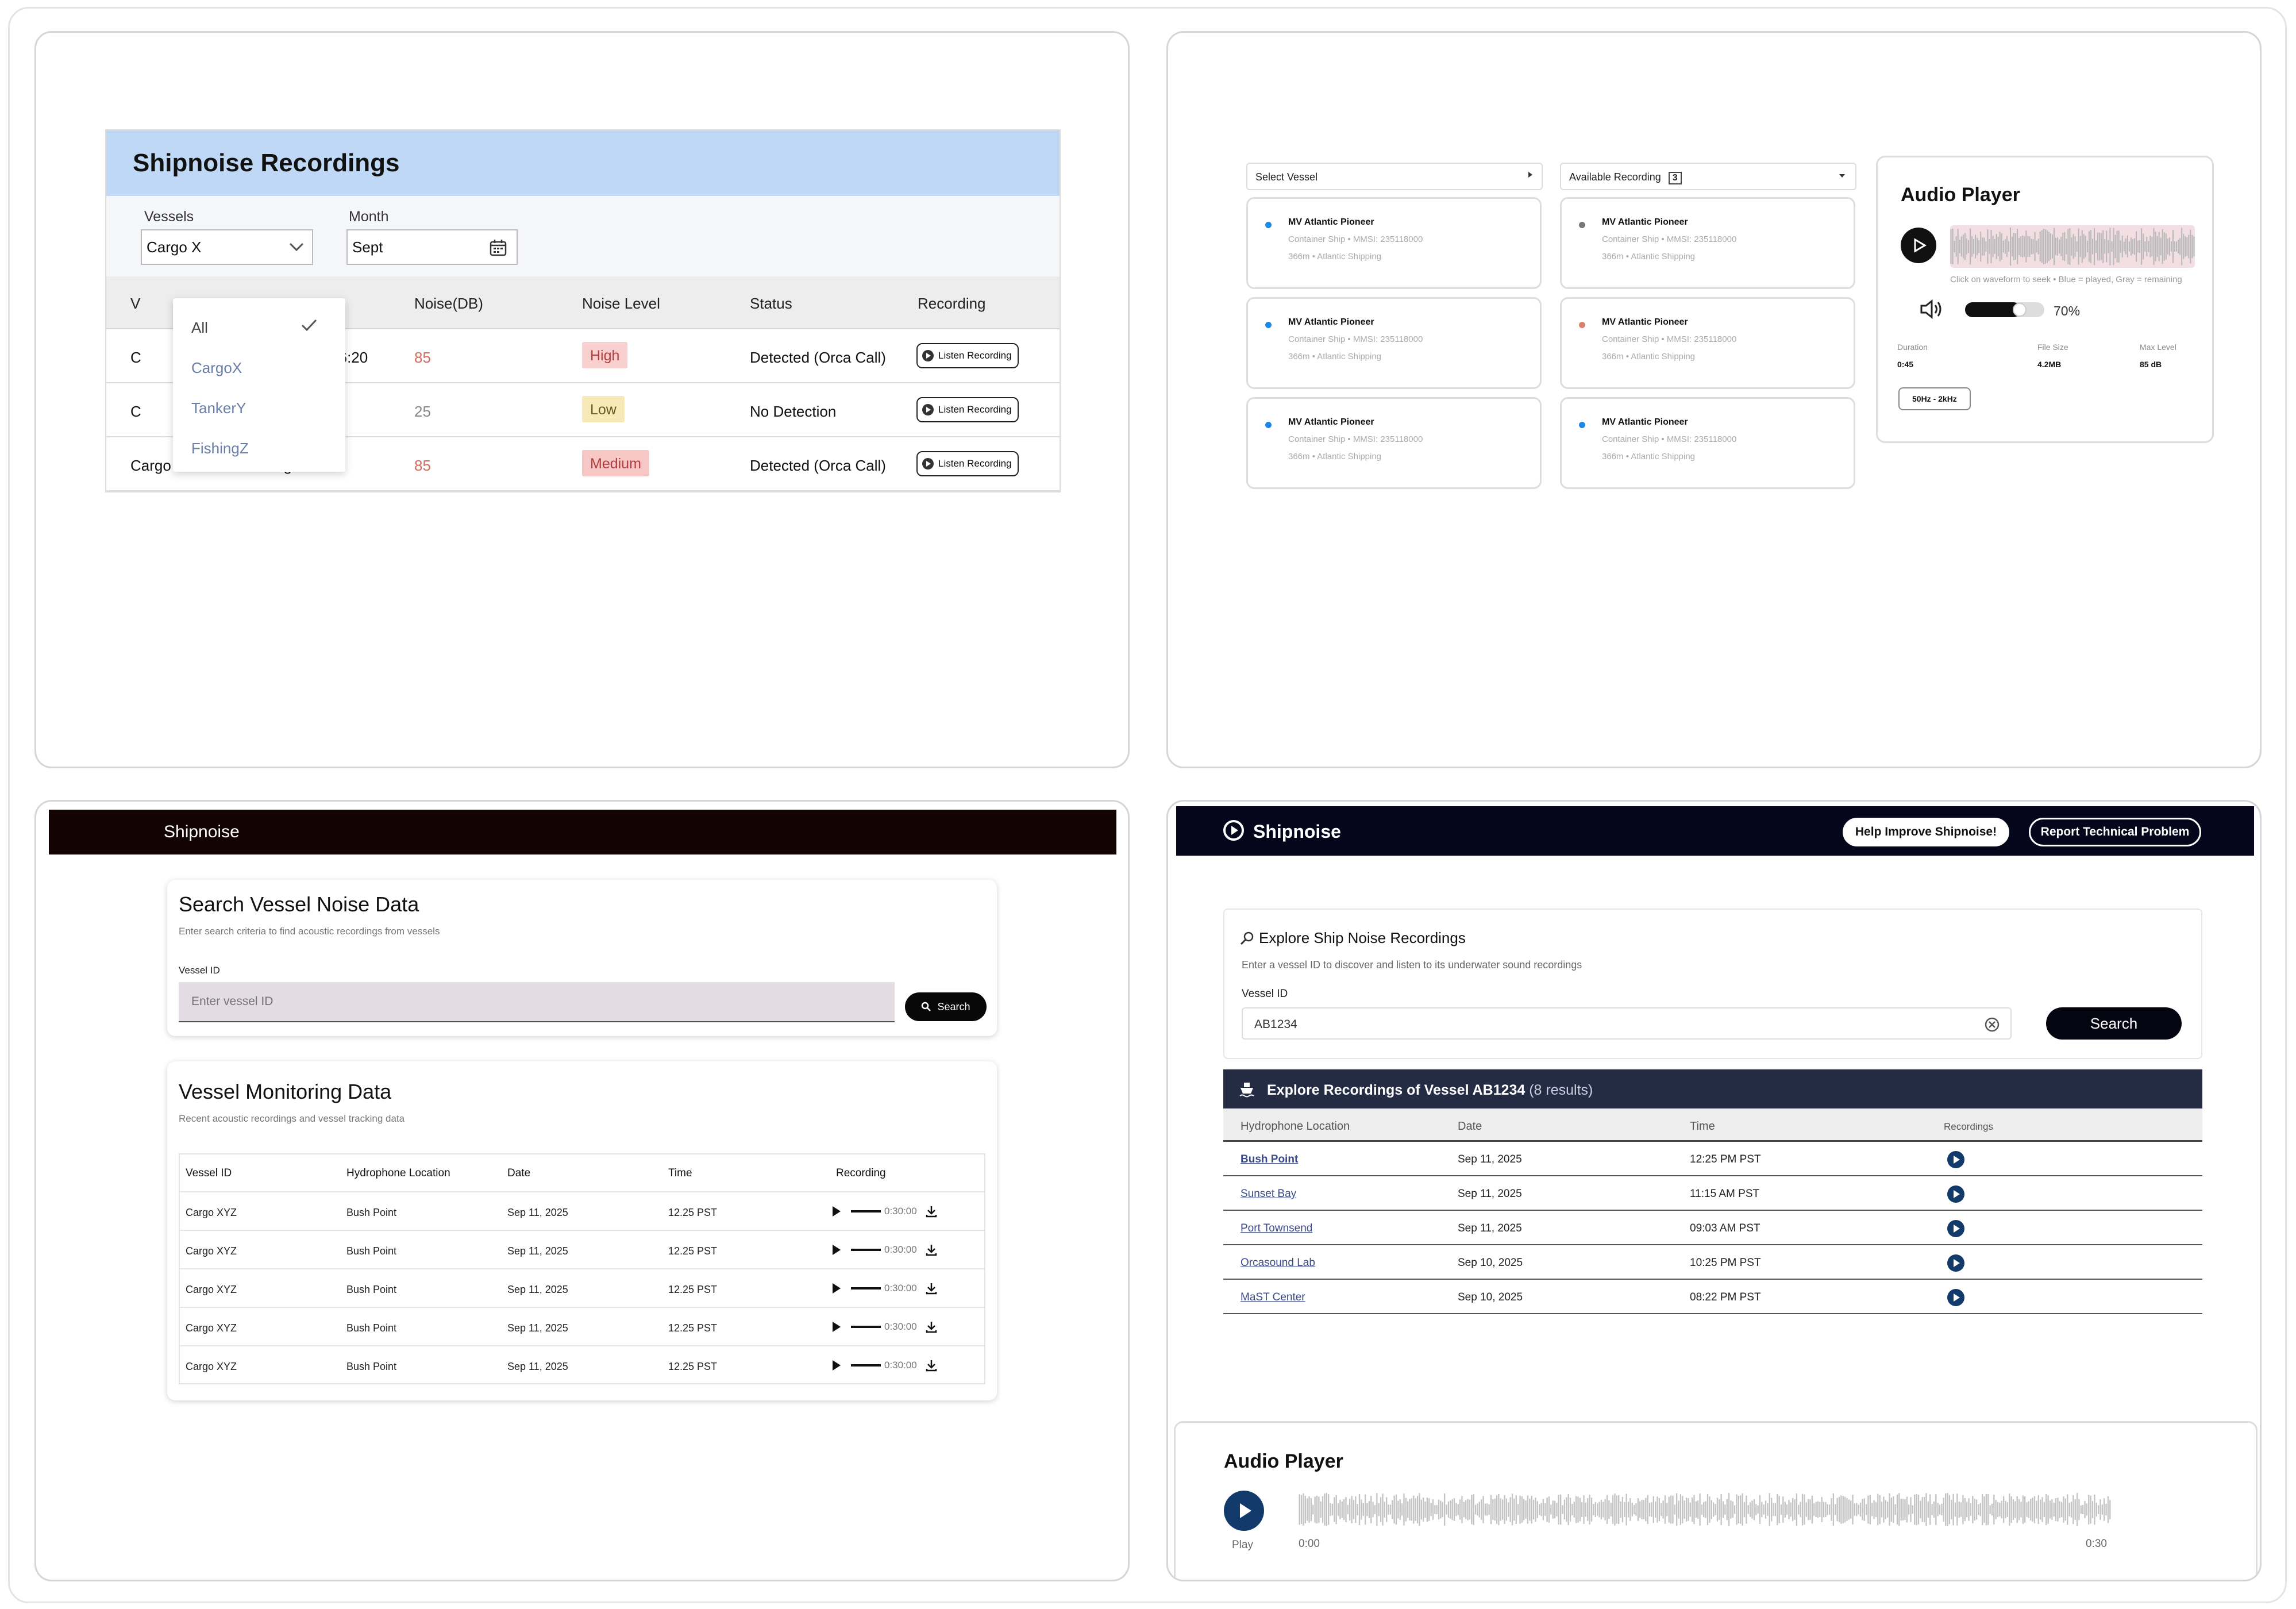 The width and height of the screenshot is (2296, 1609). I want to click on column-header: Date, so click(519, 1173).